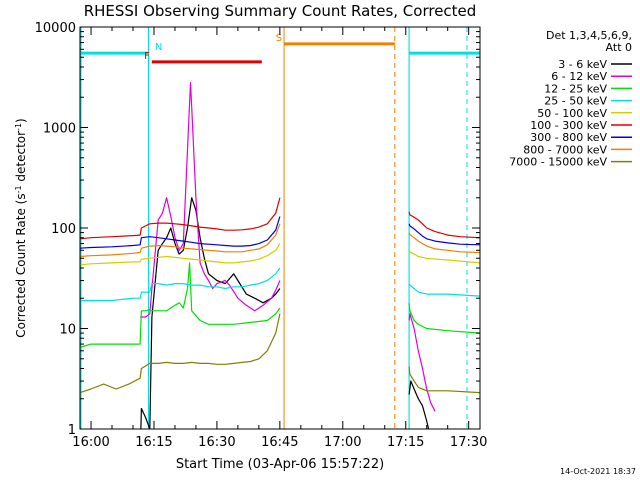 This screenshot has height=480, width=640. Describe the element at coordinates (568, 125) in the screenshot. I see `legend-label: 100 - 300 keV` at that location.